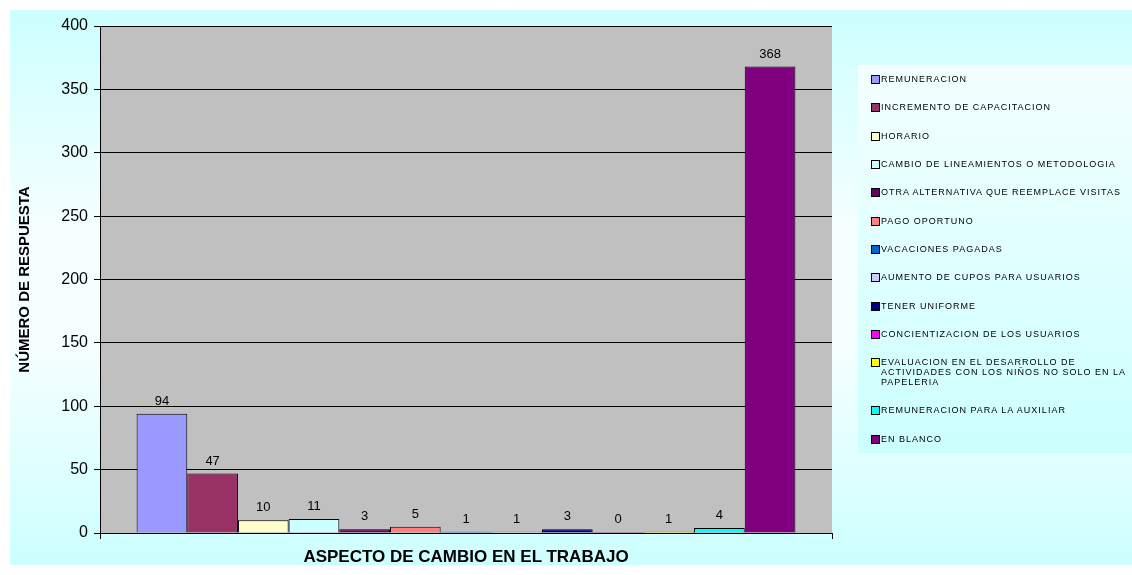  I want to click on legend-label: INCREMENTO DE CAPACITACION, so click(966, 107).